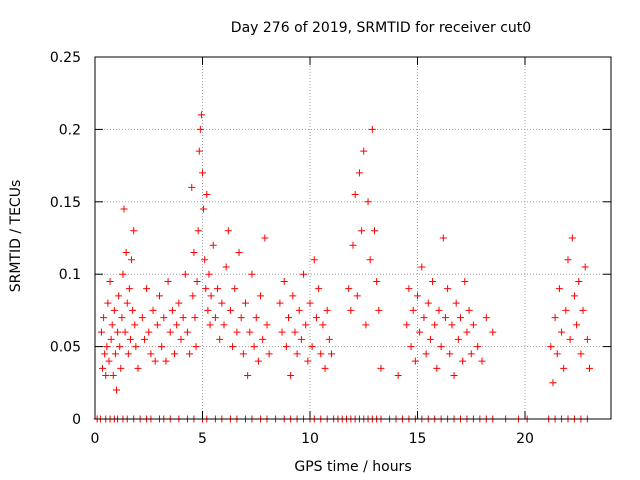 This screenshot has width=640, height=480. What do you see at coordinates (525, 439) in the screenshot?
I see `x-tick-label: 20` at bounding box center [525, 439].